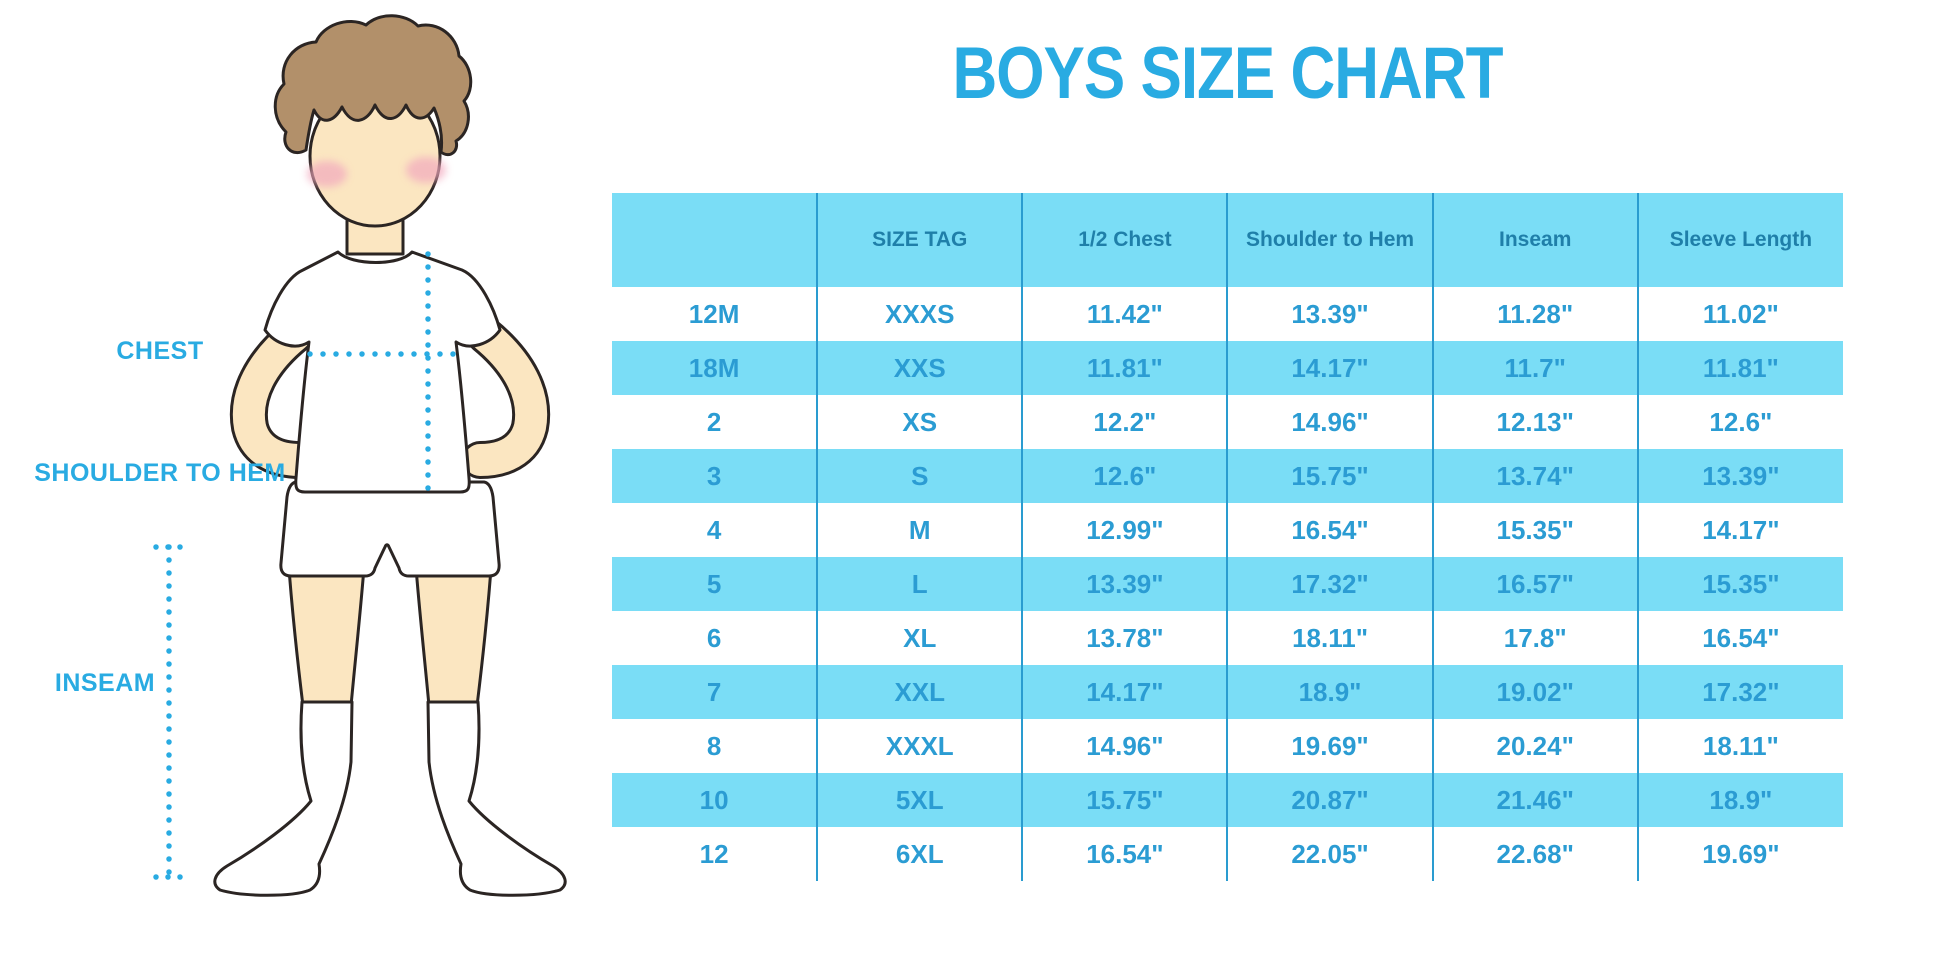 The width and height of the screenshot is (1946, 973). What do you see at coordinates (715, 800) in the screenshot?
I see `size-cell: 10` at bounding box center [715, 800].